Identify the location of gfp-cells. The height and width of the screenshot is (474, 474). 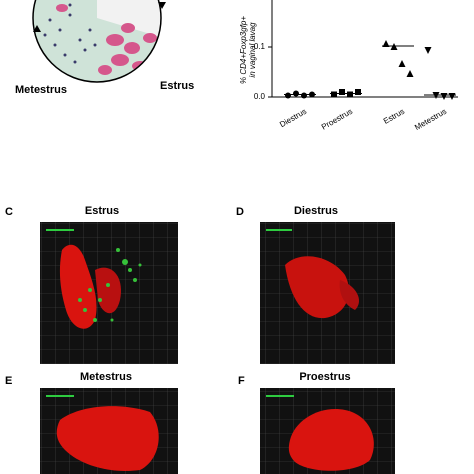
(110, 285).